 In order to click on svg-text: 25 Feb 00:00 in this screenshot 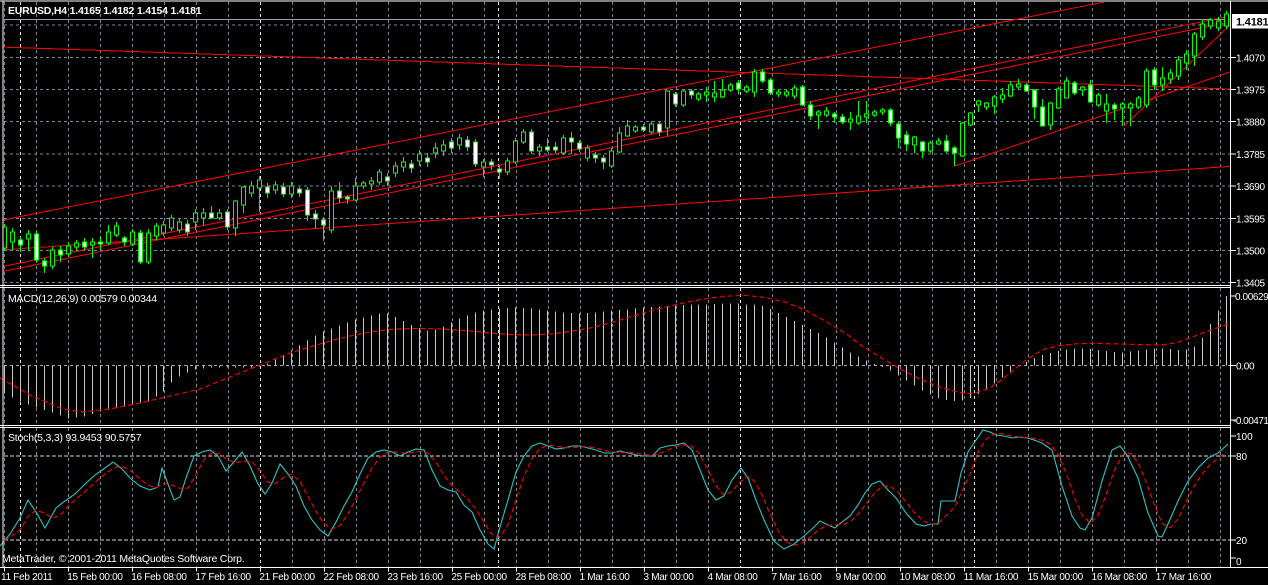, I will do `click(479, 577)`.